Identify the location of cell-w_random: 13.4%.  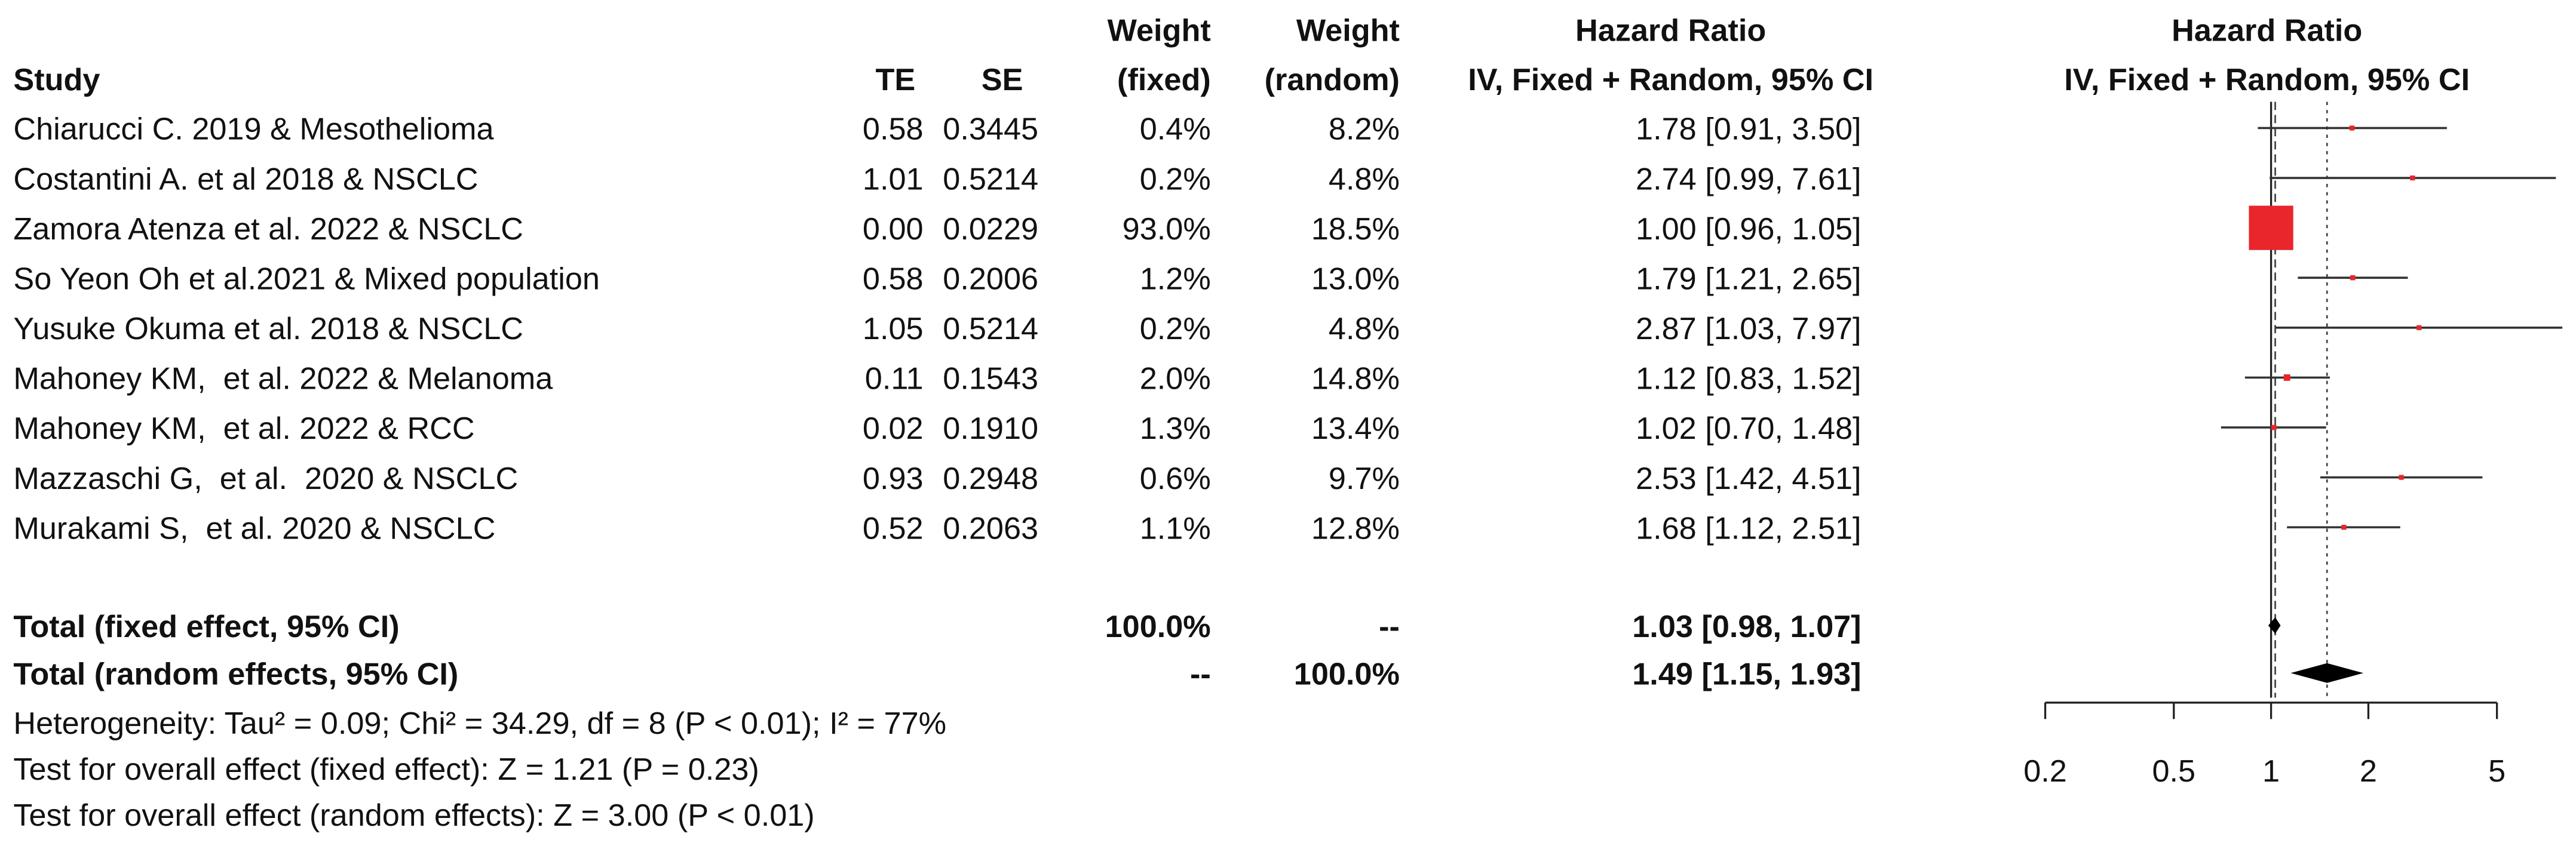
(1356, 428).